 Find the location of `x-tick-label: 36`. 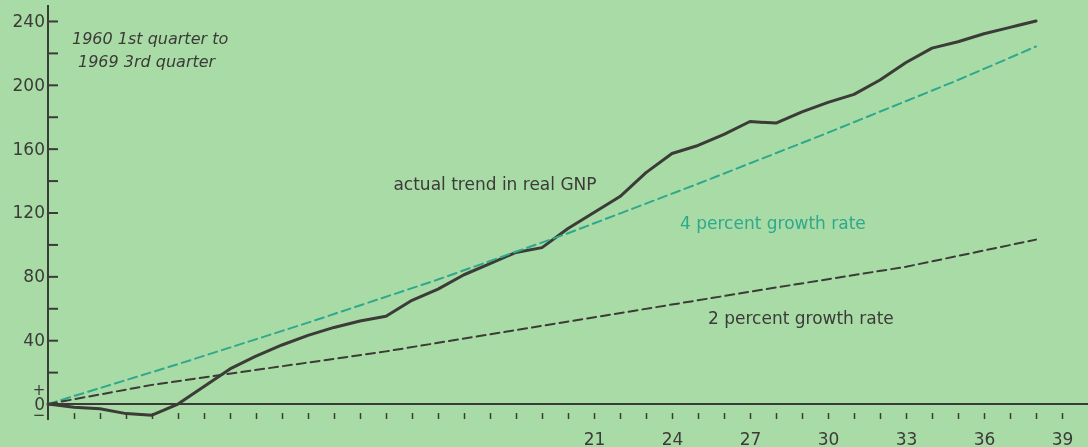

x-tick-label: 36 is located at coordinates (984, 438).